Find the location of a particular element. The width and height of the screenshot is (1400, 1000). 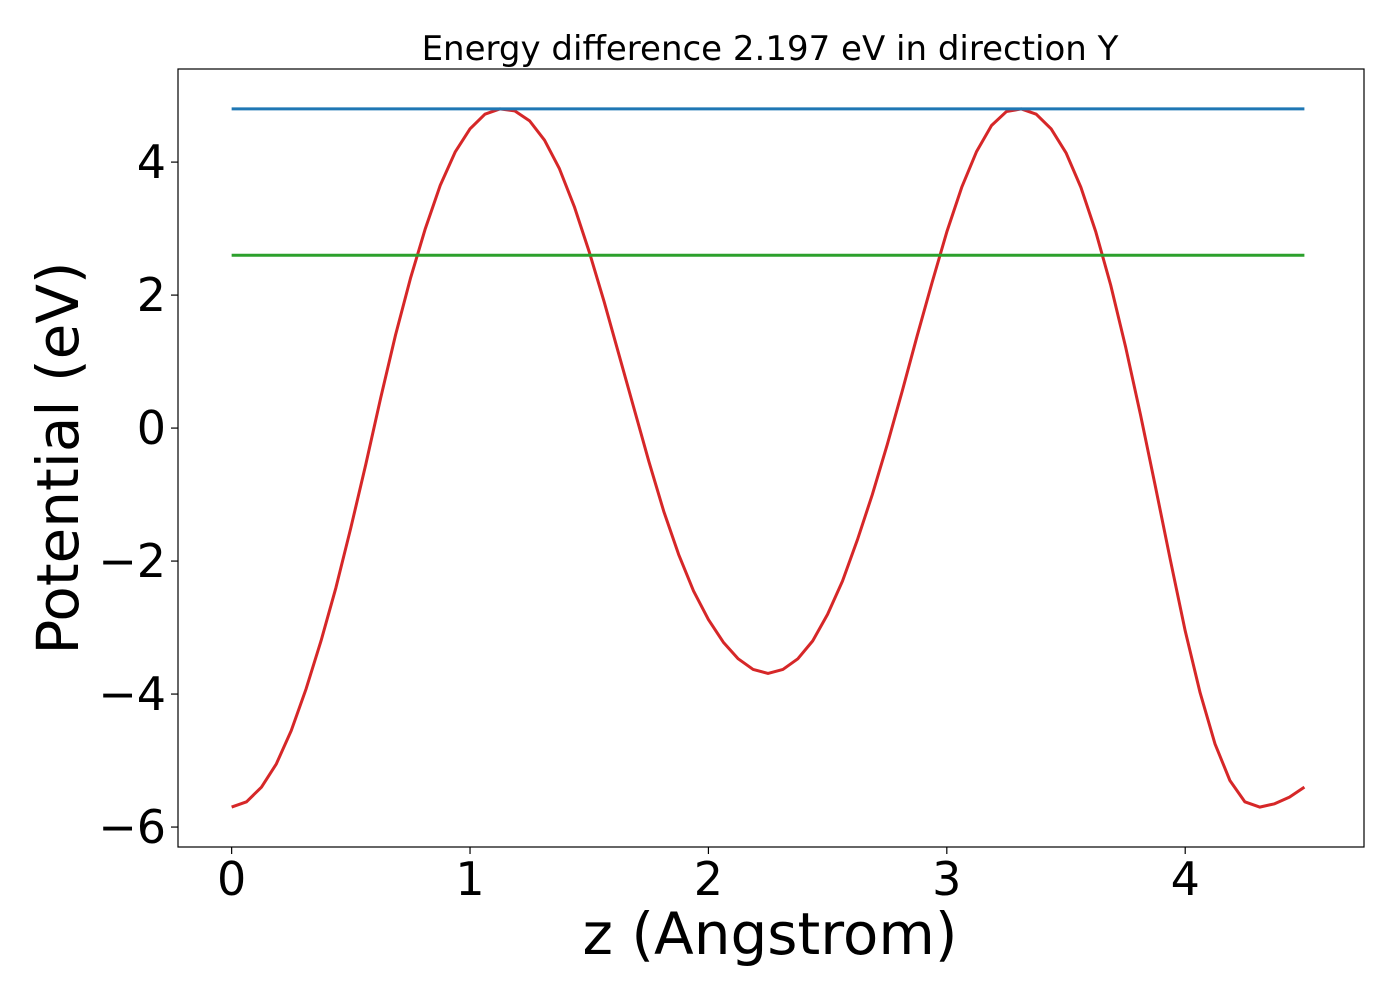

y-axis-label: Potential (eV) is located at coordinates (58, 457).